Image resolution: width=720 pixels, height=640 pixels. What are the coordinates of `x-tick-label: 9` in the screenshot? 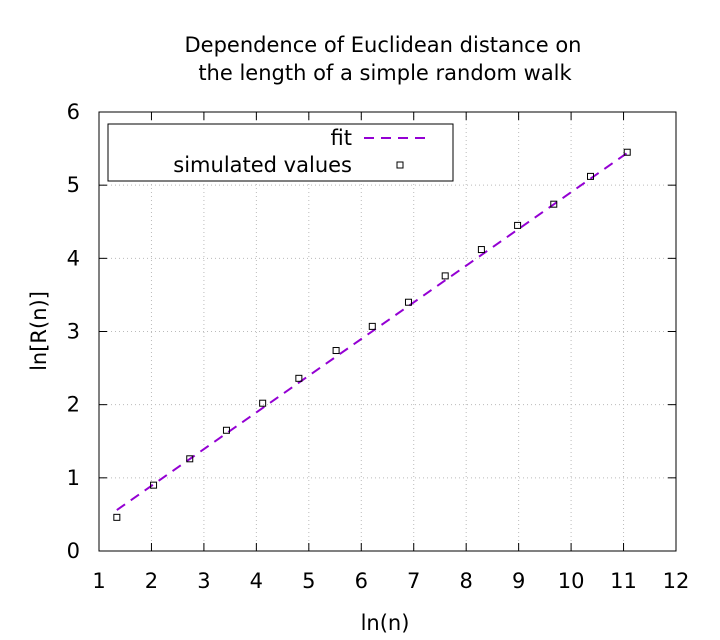 It's located at (518, 581).